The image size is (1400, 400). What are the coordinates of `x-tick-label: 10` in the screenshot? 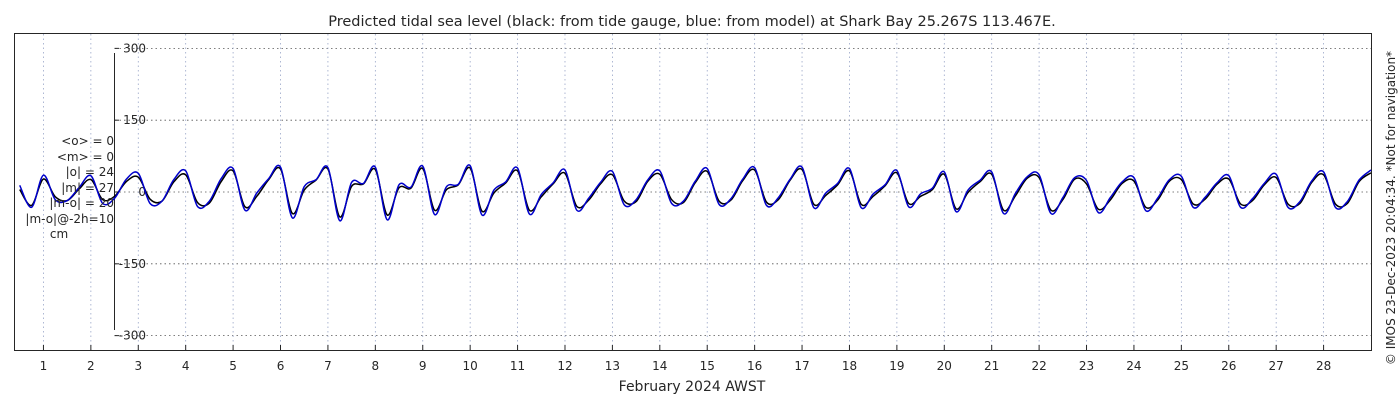 It's located at (470, 366).